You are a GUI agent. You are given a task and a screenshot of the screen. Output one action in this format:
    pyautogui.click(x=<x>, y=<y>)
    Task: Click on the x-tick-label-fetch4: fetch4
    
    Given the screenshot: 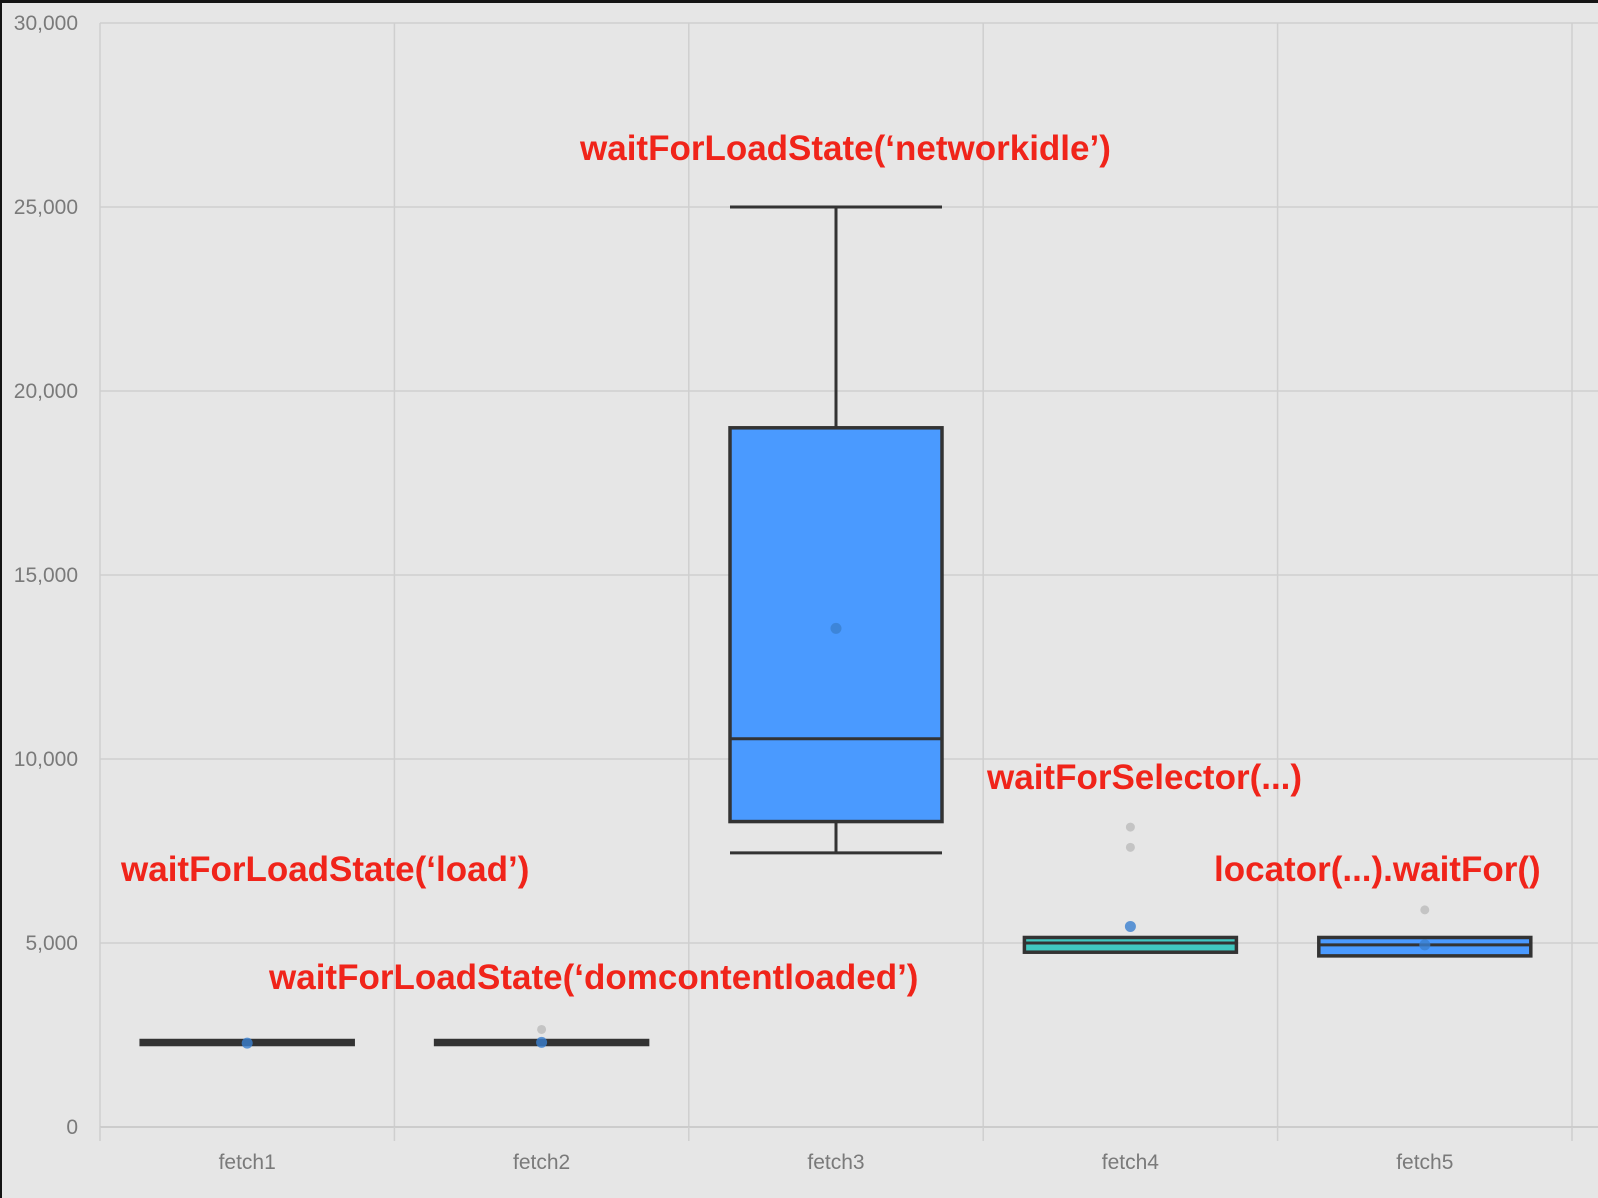 What is the action you would take?
    pyautogui.click(x=1131, y=1162)
    